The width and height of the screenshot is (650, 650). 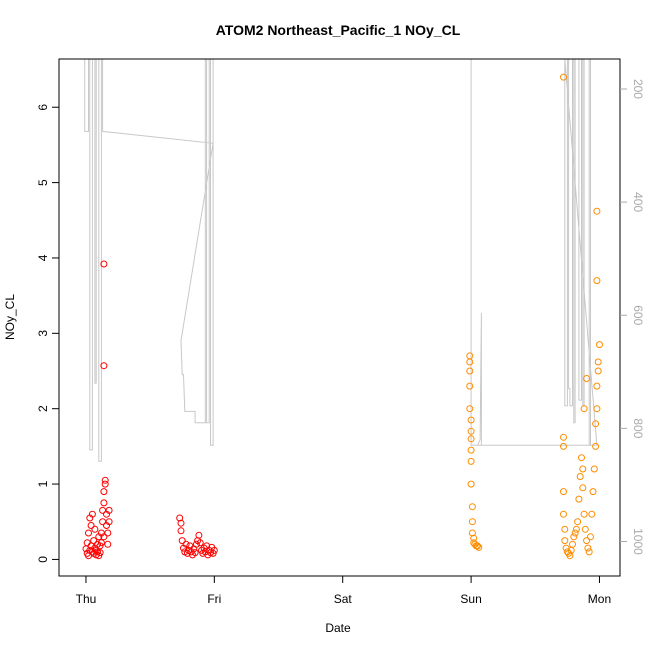 What do you see at coordinates (343, 590) in the screenshot?
I see `x-axis: Thu Fri Sat Sun Mon` at bounding box center [343, 590].